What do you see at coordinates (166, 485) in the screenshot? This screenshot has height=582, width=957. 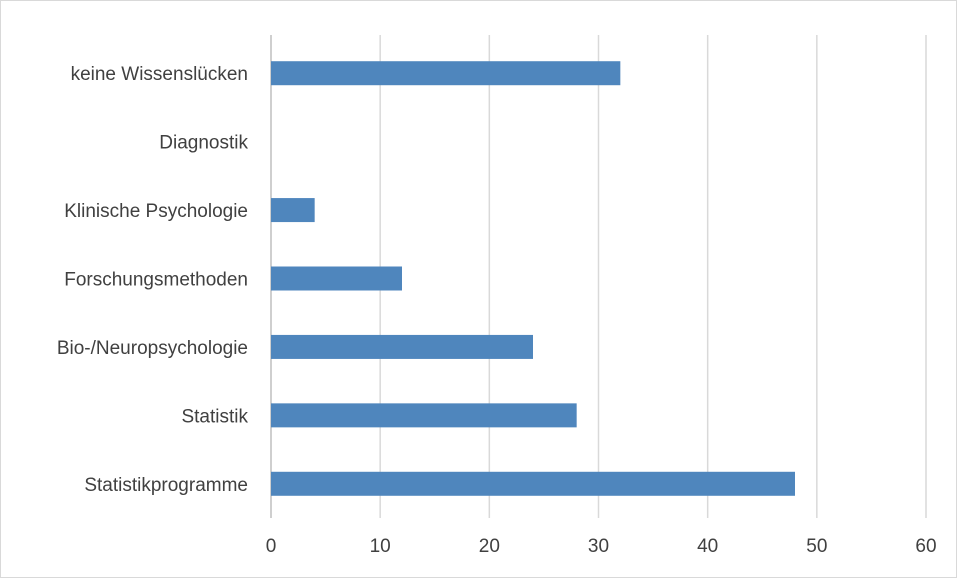 I see `category-label-6: Statistikprogramme` at bounding box center [166, 485].